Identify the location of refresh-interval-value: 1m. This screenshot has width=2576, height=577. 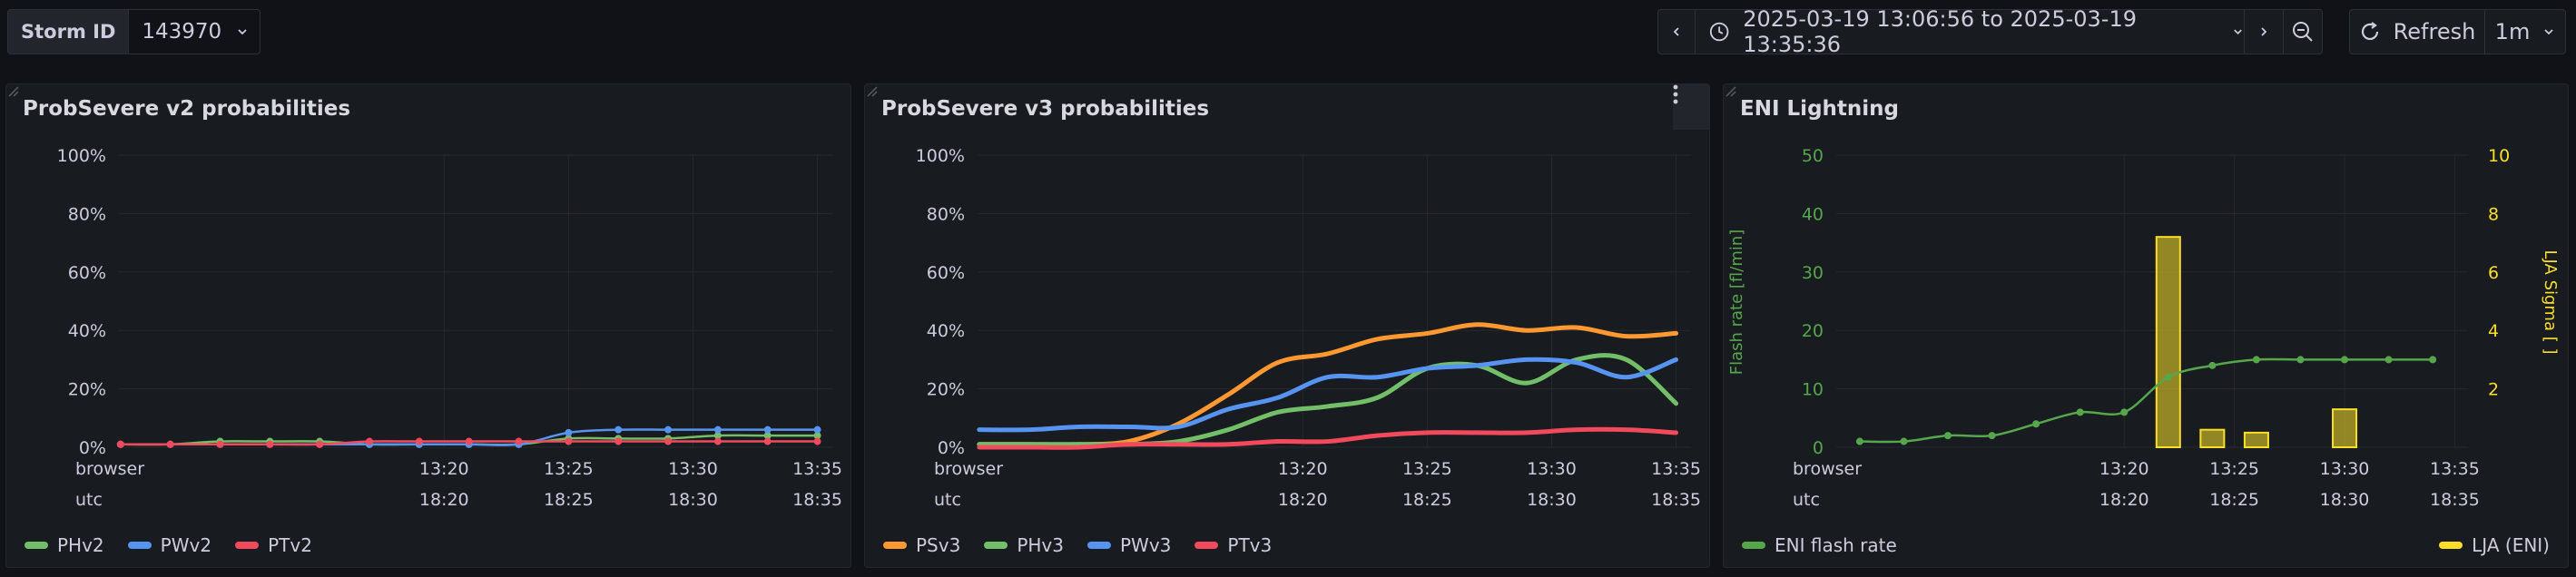
(2512, 31).